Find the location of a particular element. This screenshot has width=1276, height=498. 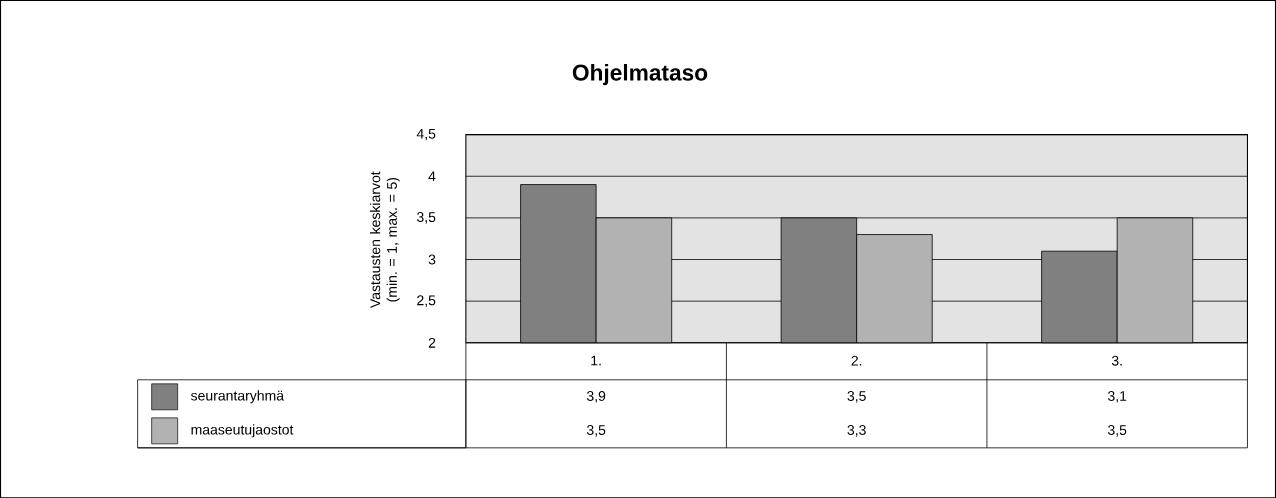

x-tick-label: 1. is located at coordinates (596, 360).